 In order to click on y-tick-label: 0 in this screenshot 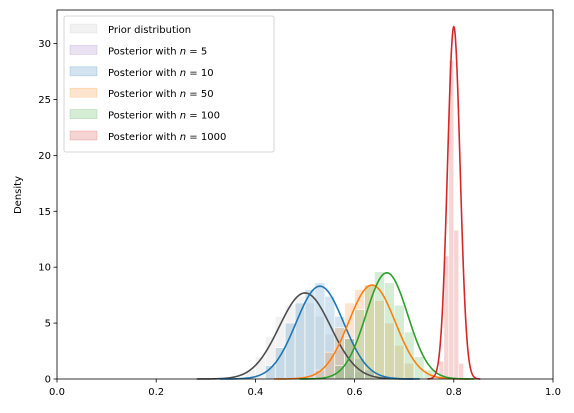, I will do `click(48, 380)`.